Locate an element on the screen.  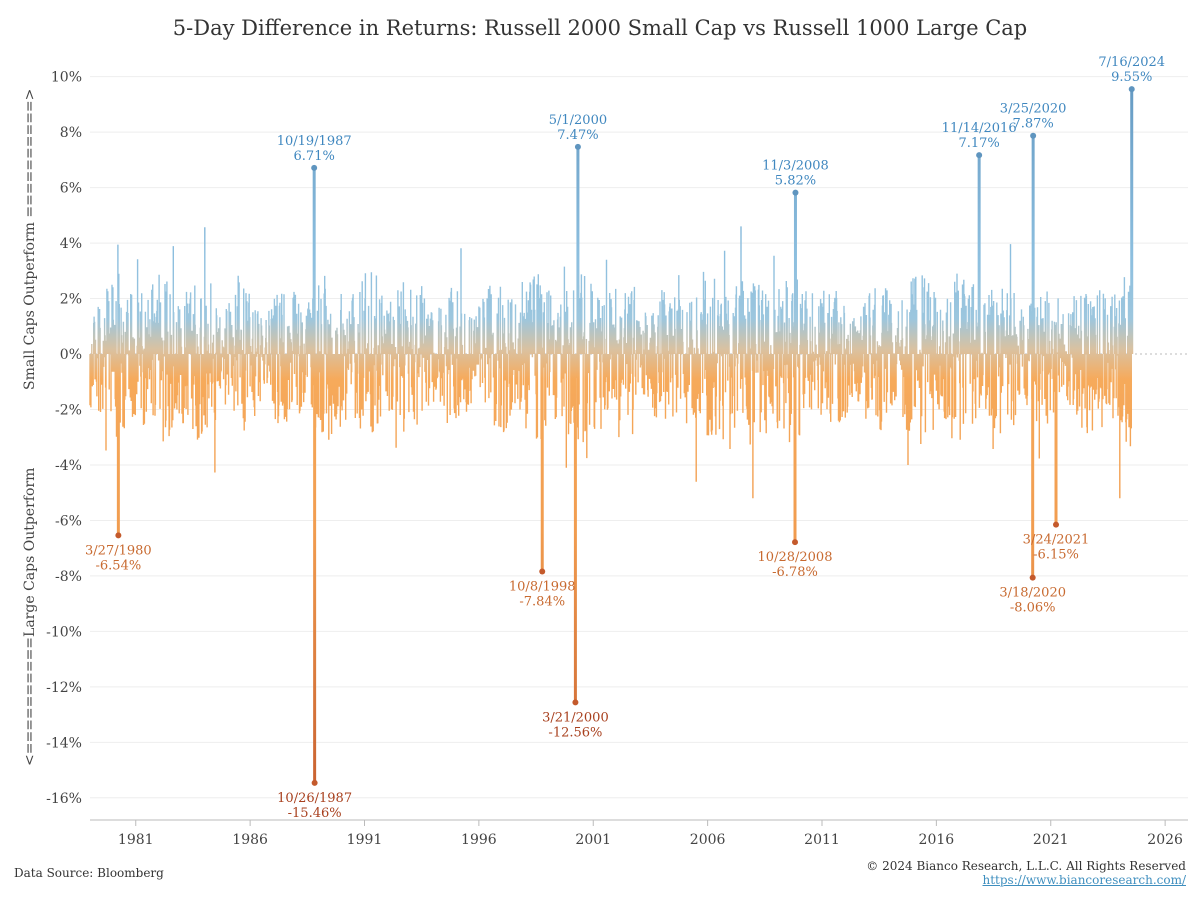
x-tick-label: 2006 is located at coordinates (708, 840).